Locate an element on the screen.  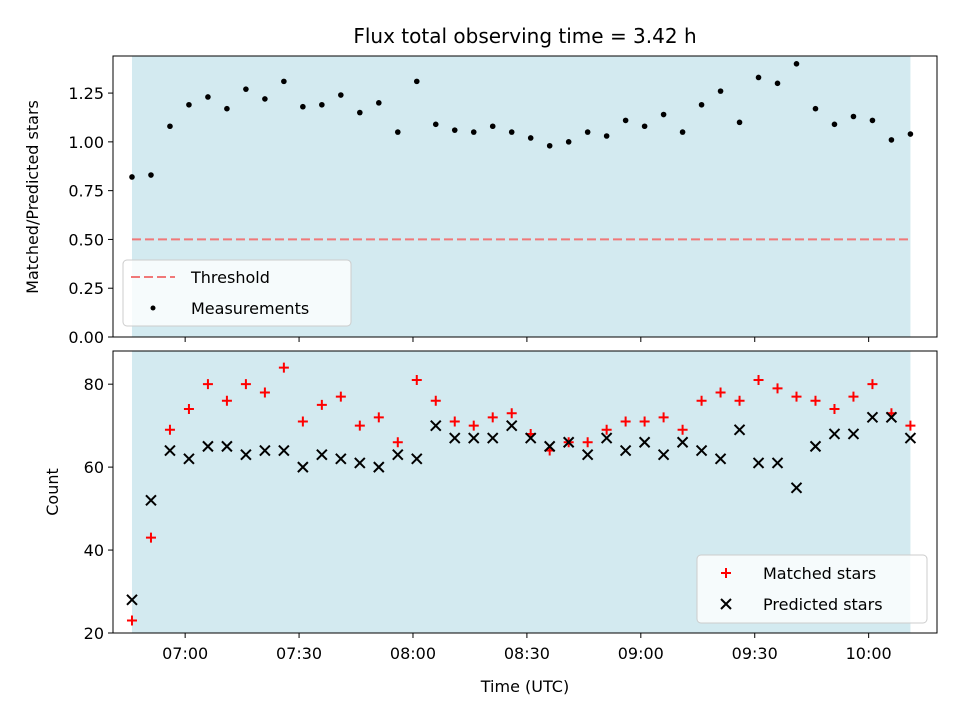
legend-matched-label: Matched stars is located at coordinates (819, 573).